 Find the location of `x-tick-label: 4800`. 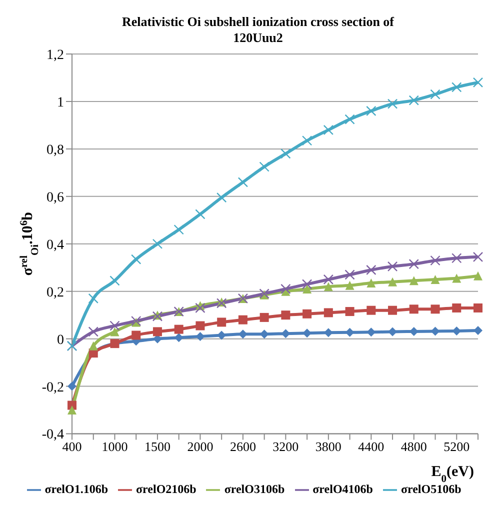

x-tick-label: 4800 is located at coordinates (413, 446).